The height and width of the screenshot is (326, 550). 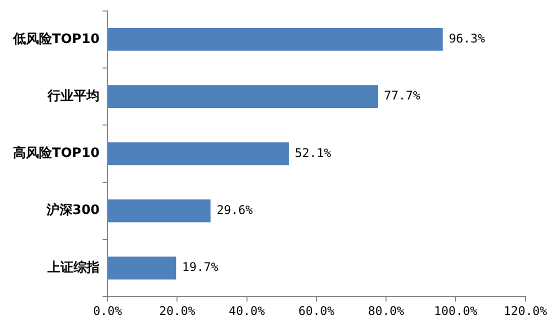 I want to click on data-label: 29.6%, so click(x=235, y=209).